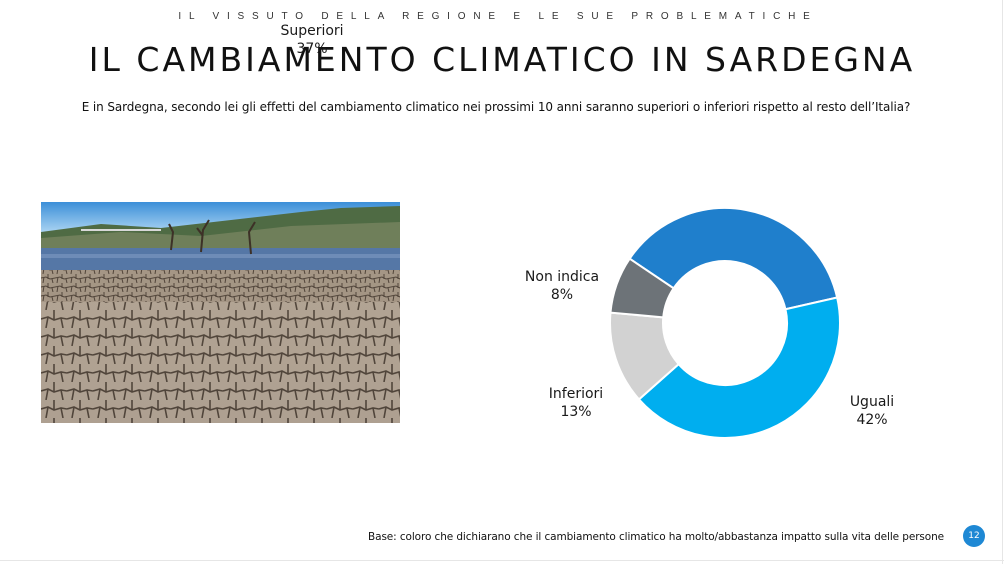 The image size is (1004, 564). What do you see at coordinates (576, 412) in the screenshot?
I see `slice-label-inferiori-value: 13%` at bounding box center [576, 412].